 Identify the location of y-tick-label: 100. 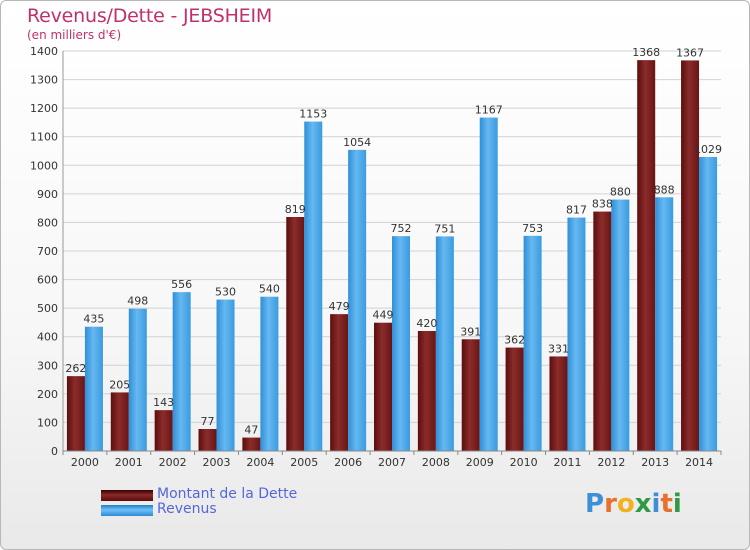
(47, 422).